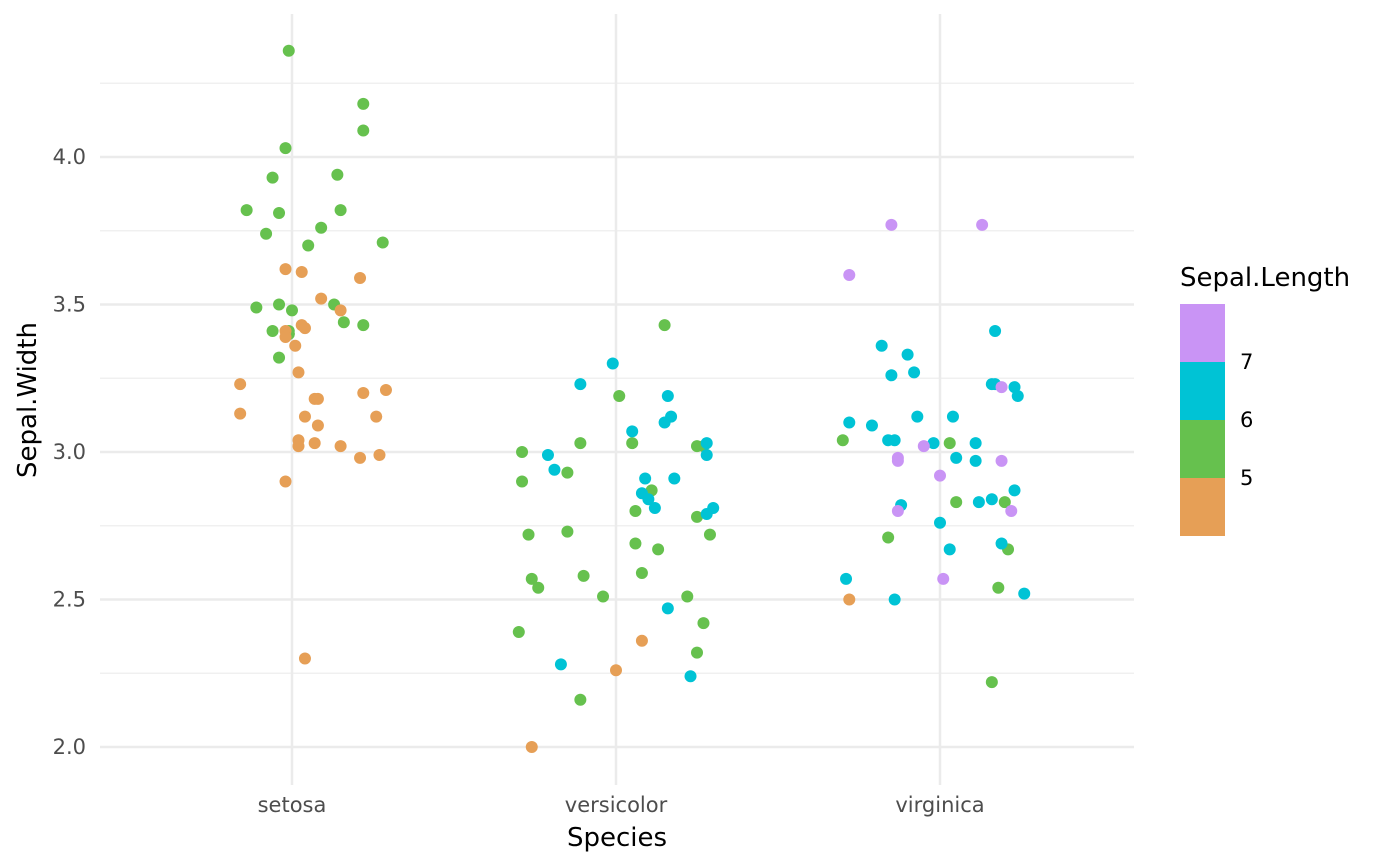  I want to click on y-tick-label: 3.5, so click(69, 305).